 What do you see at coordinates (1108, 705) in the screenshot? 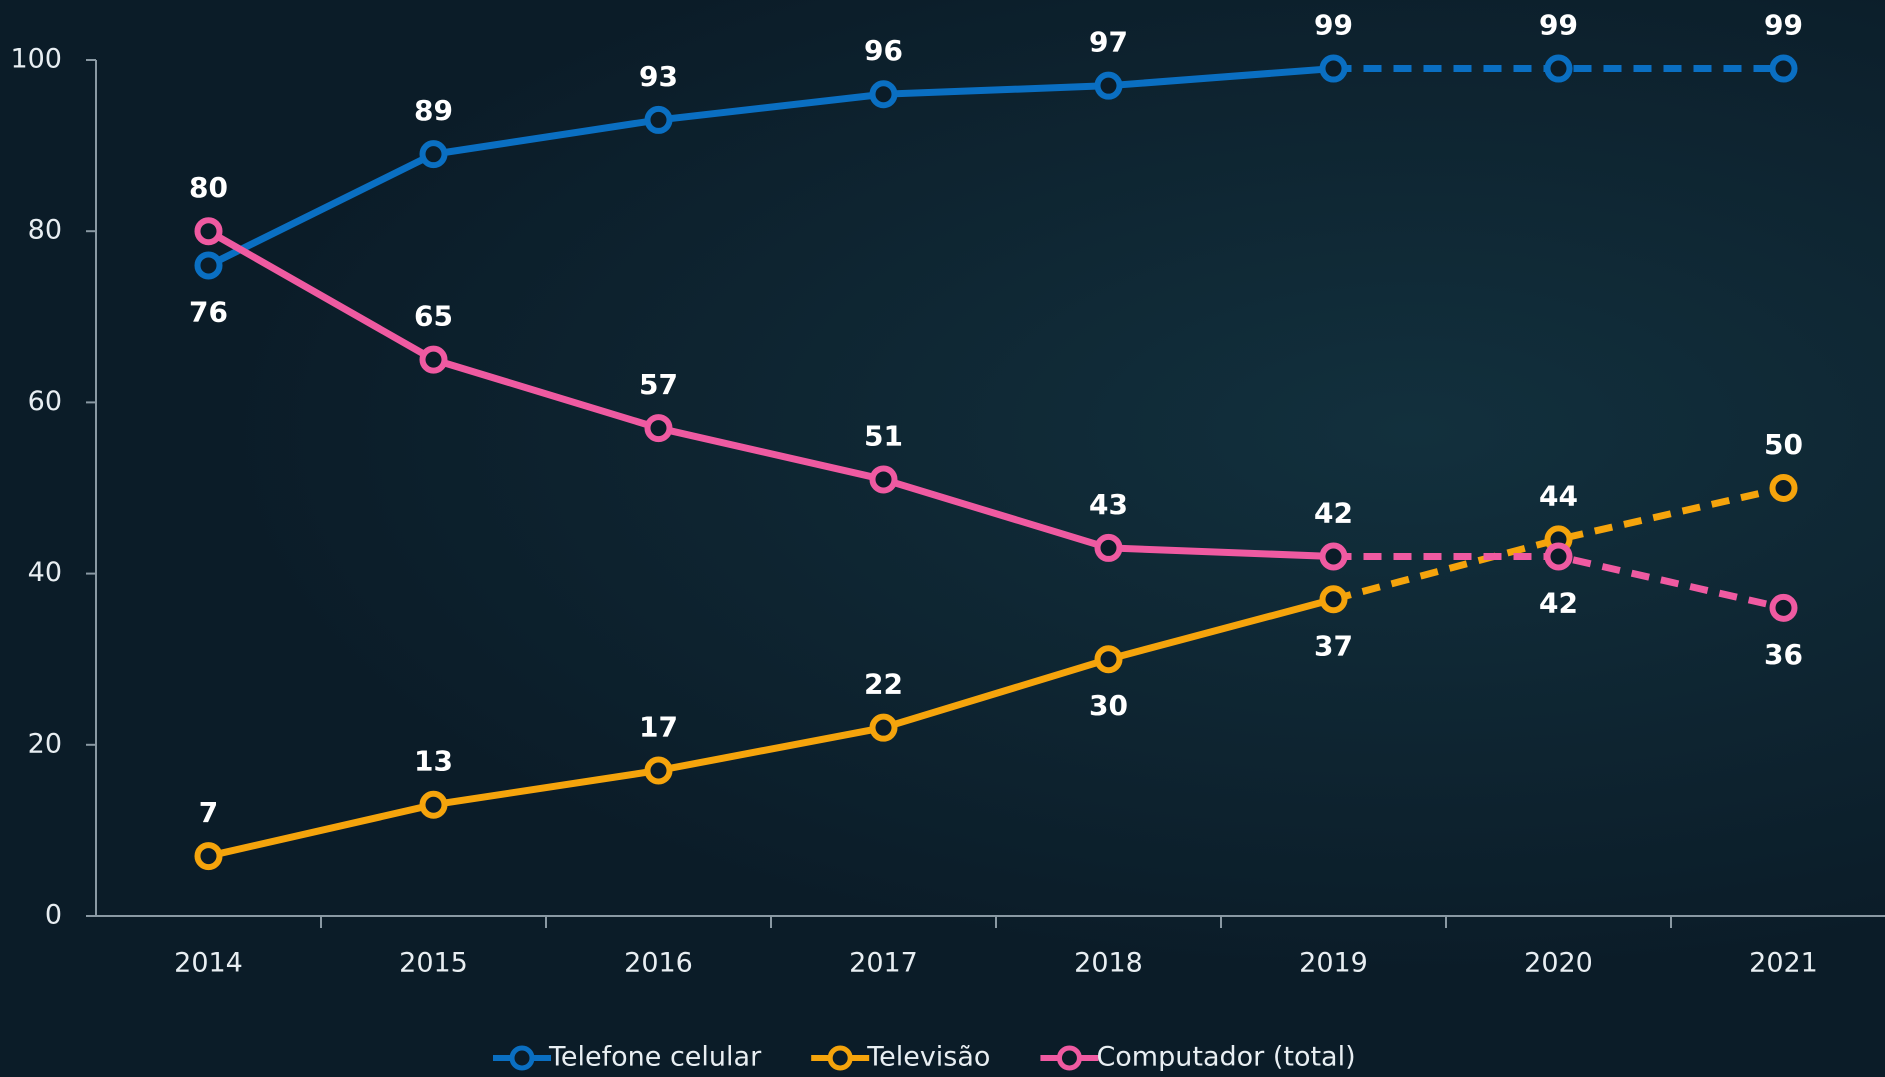
I see `value-label: 30` at bounding box center [1108, 705].